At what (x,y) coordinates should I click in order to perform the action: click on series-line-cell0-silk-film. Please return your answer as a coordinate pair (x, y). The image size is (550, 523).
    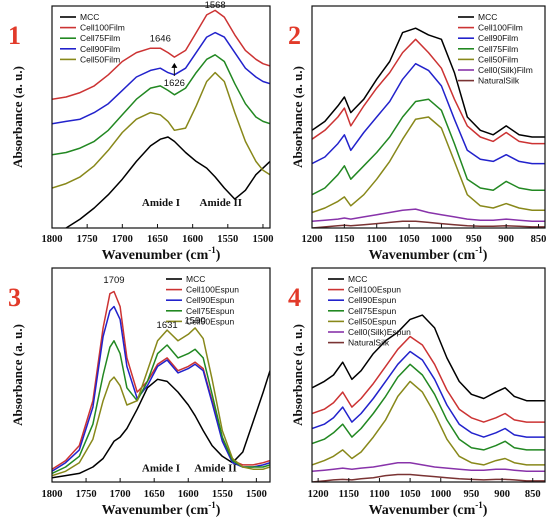
    Looking at the image, I should click on (428, 215).